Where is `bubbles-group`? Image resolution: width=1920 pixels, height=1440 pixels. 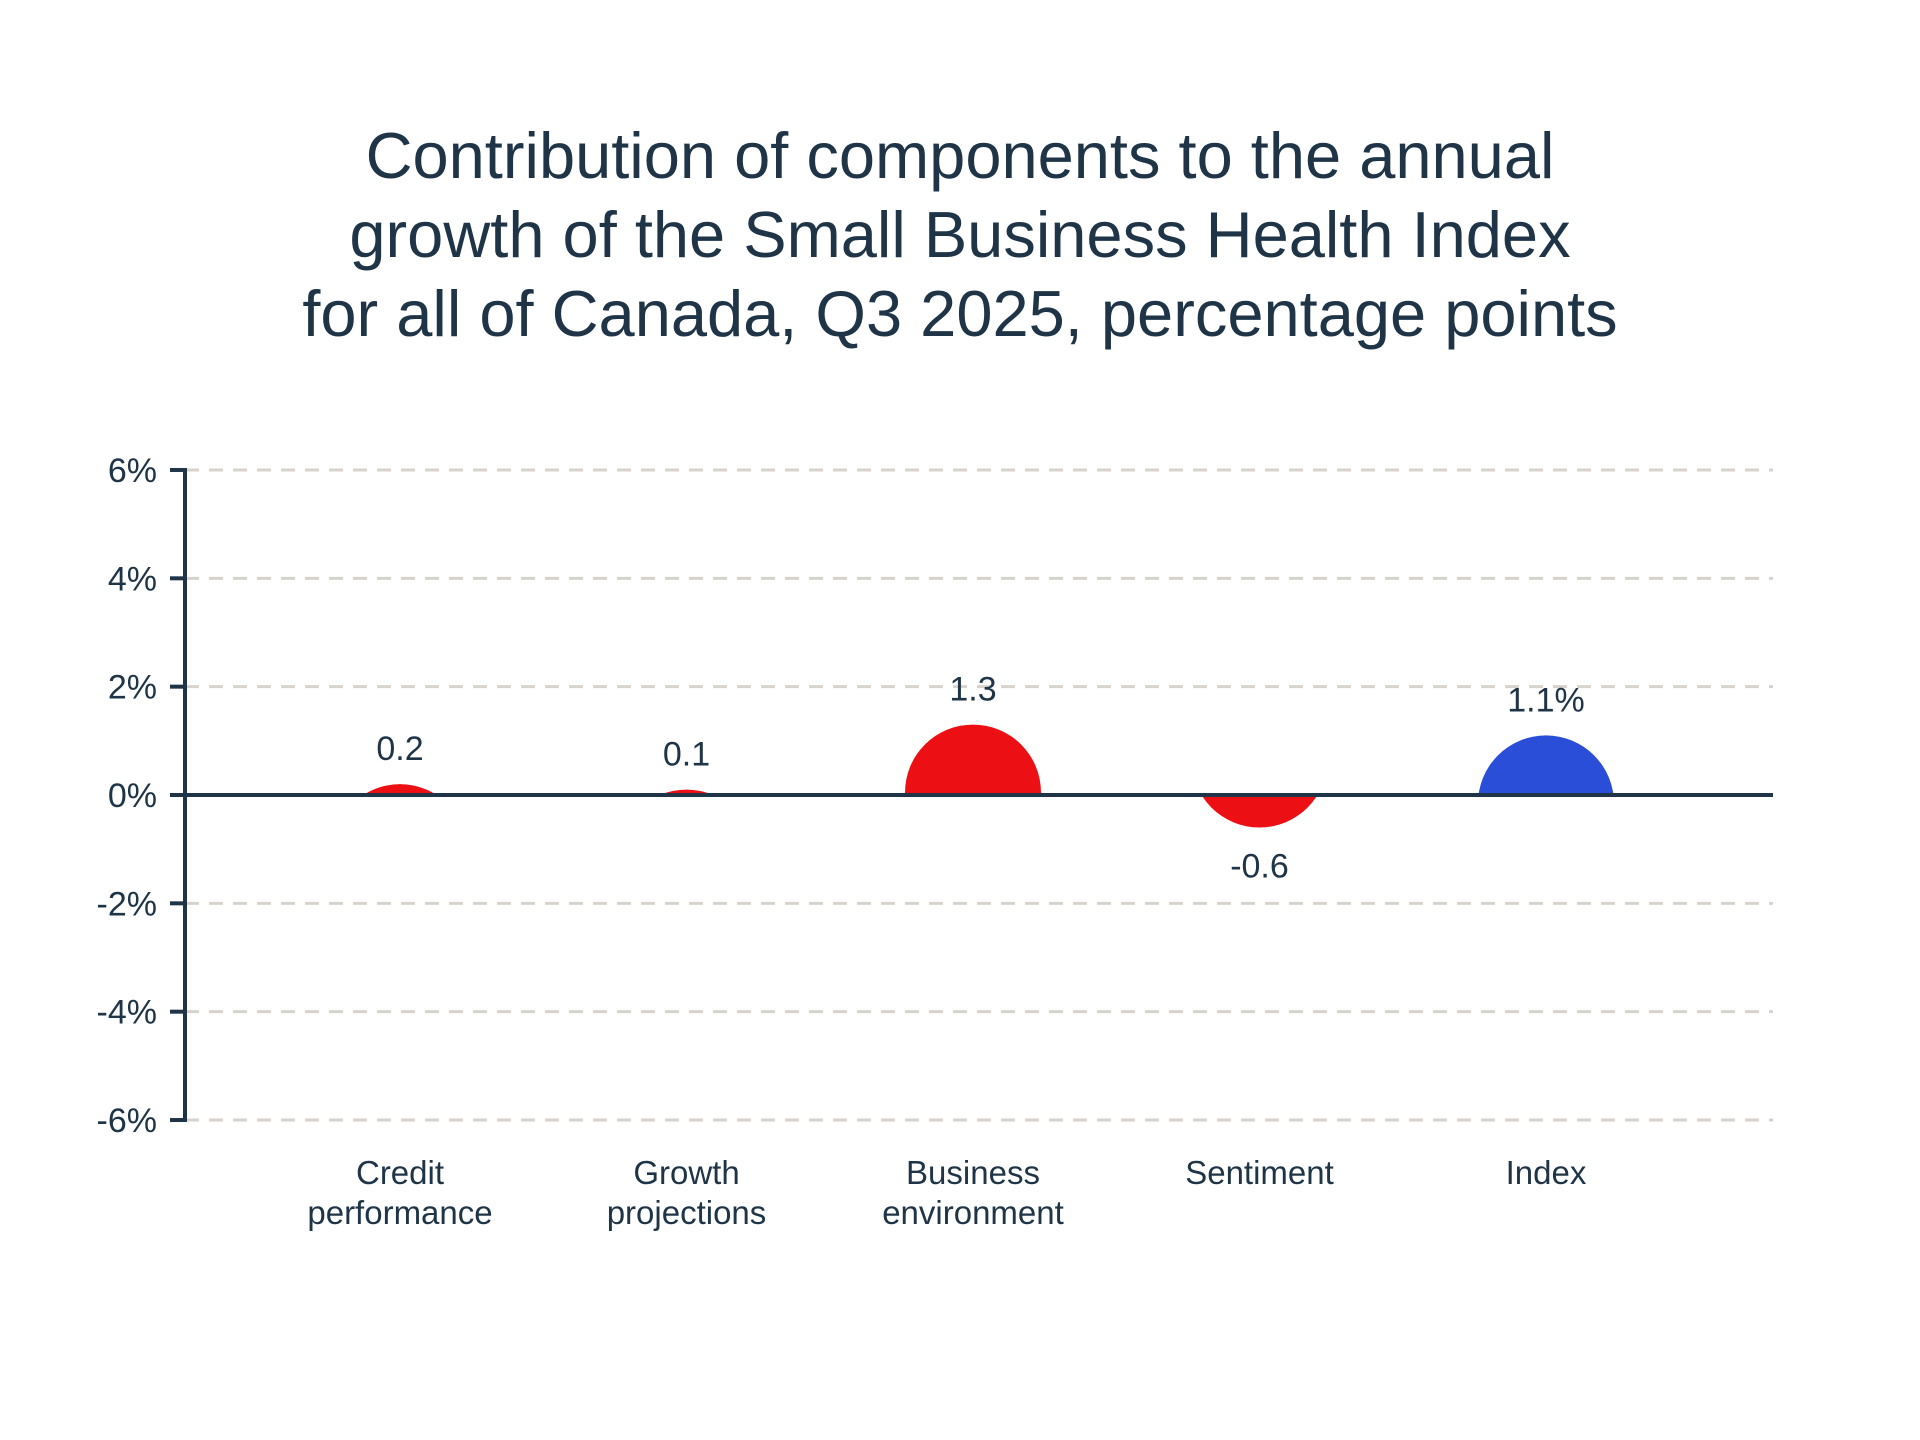 bubbles-group is located at coordinates (988, 776).